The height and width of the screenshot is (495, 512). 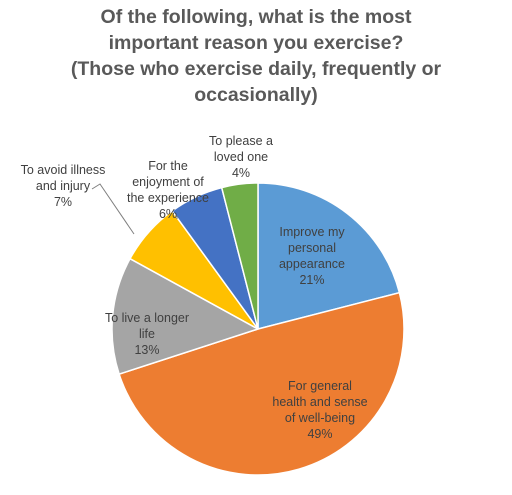 I want to click on leader-lines, so click(x=134, y=209).